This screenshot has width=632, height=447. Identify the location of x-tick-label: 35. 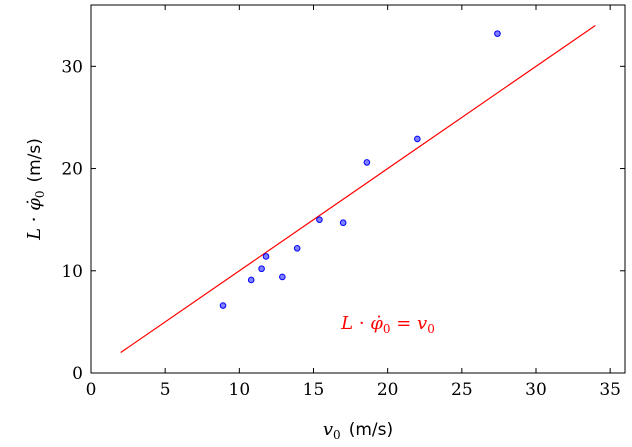
(610, 390).